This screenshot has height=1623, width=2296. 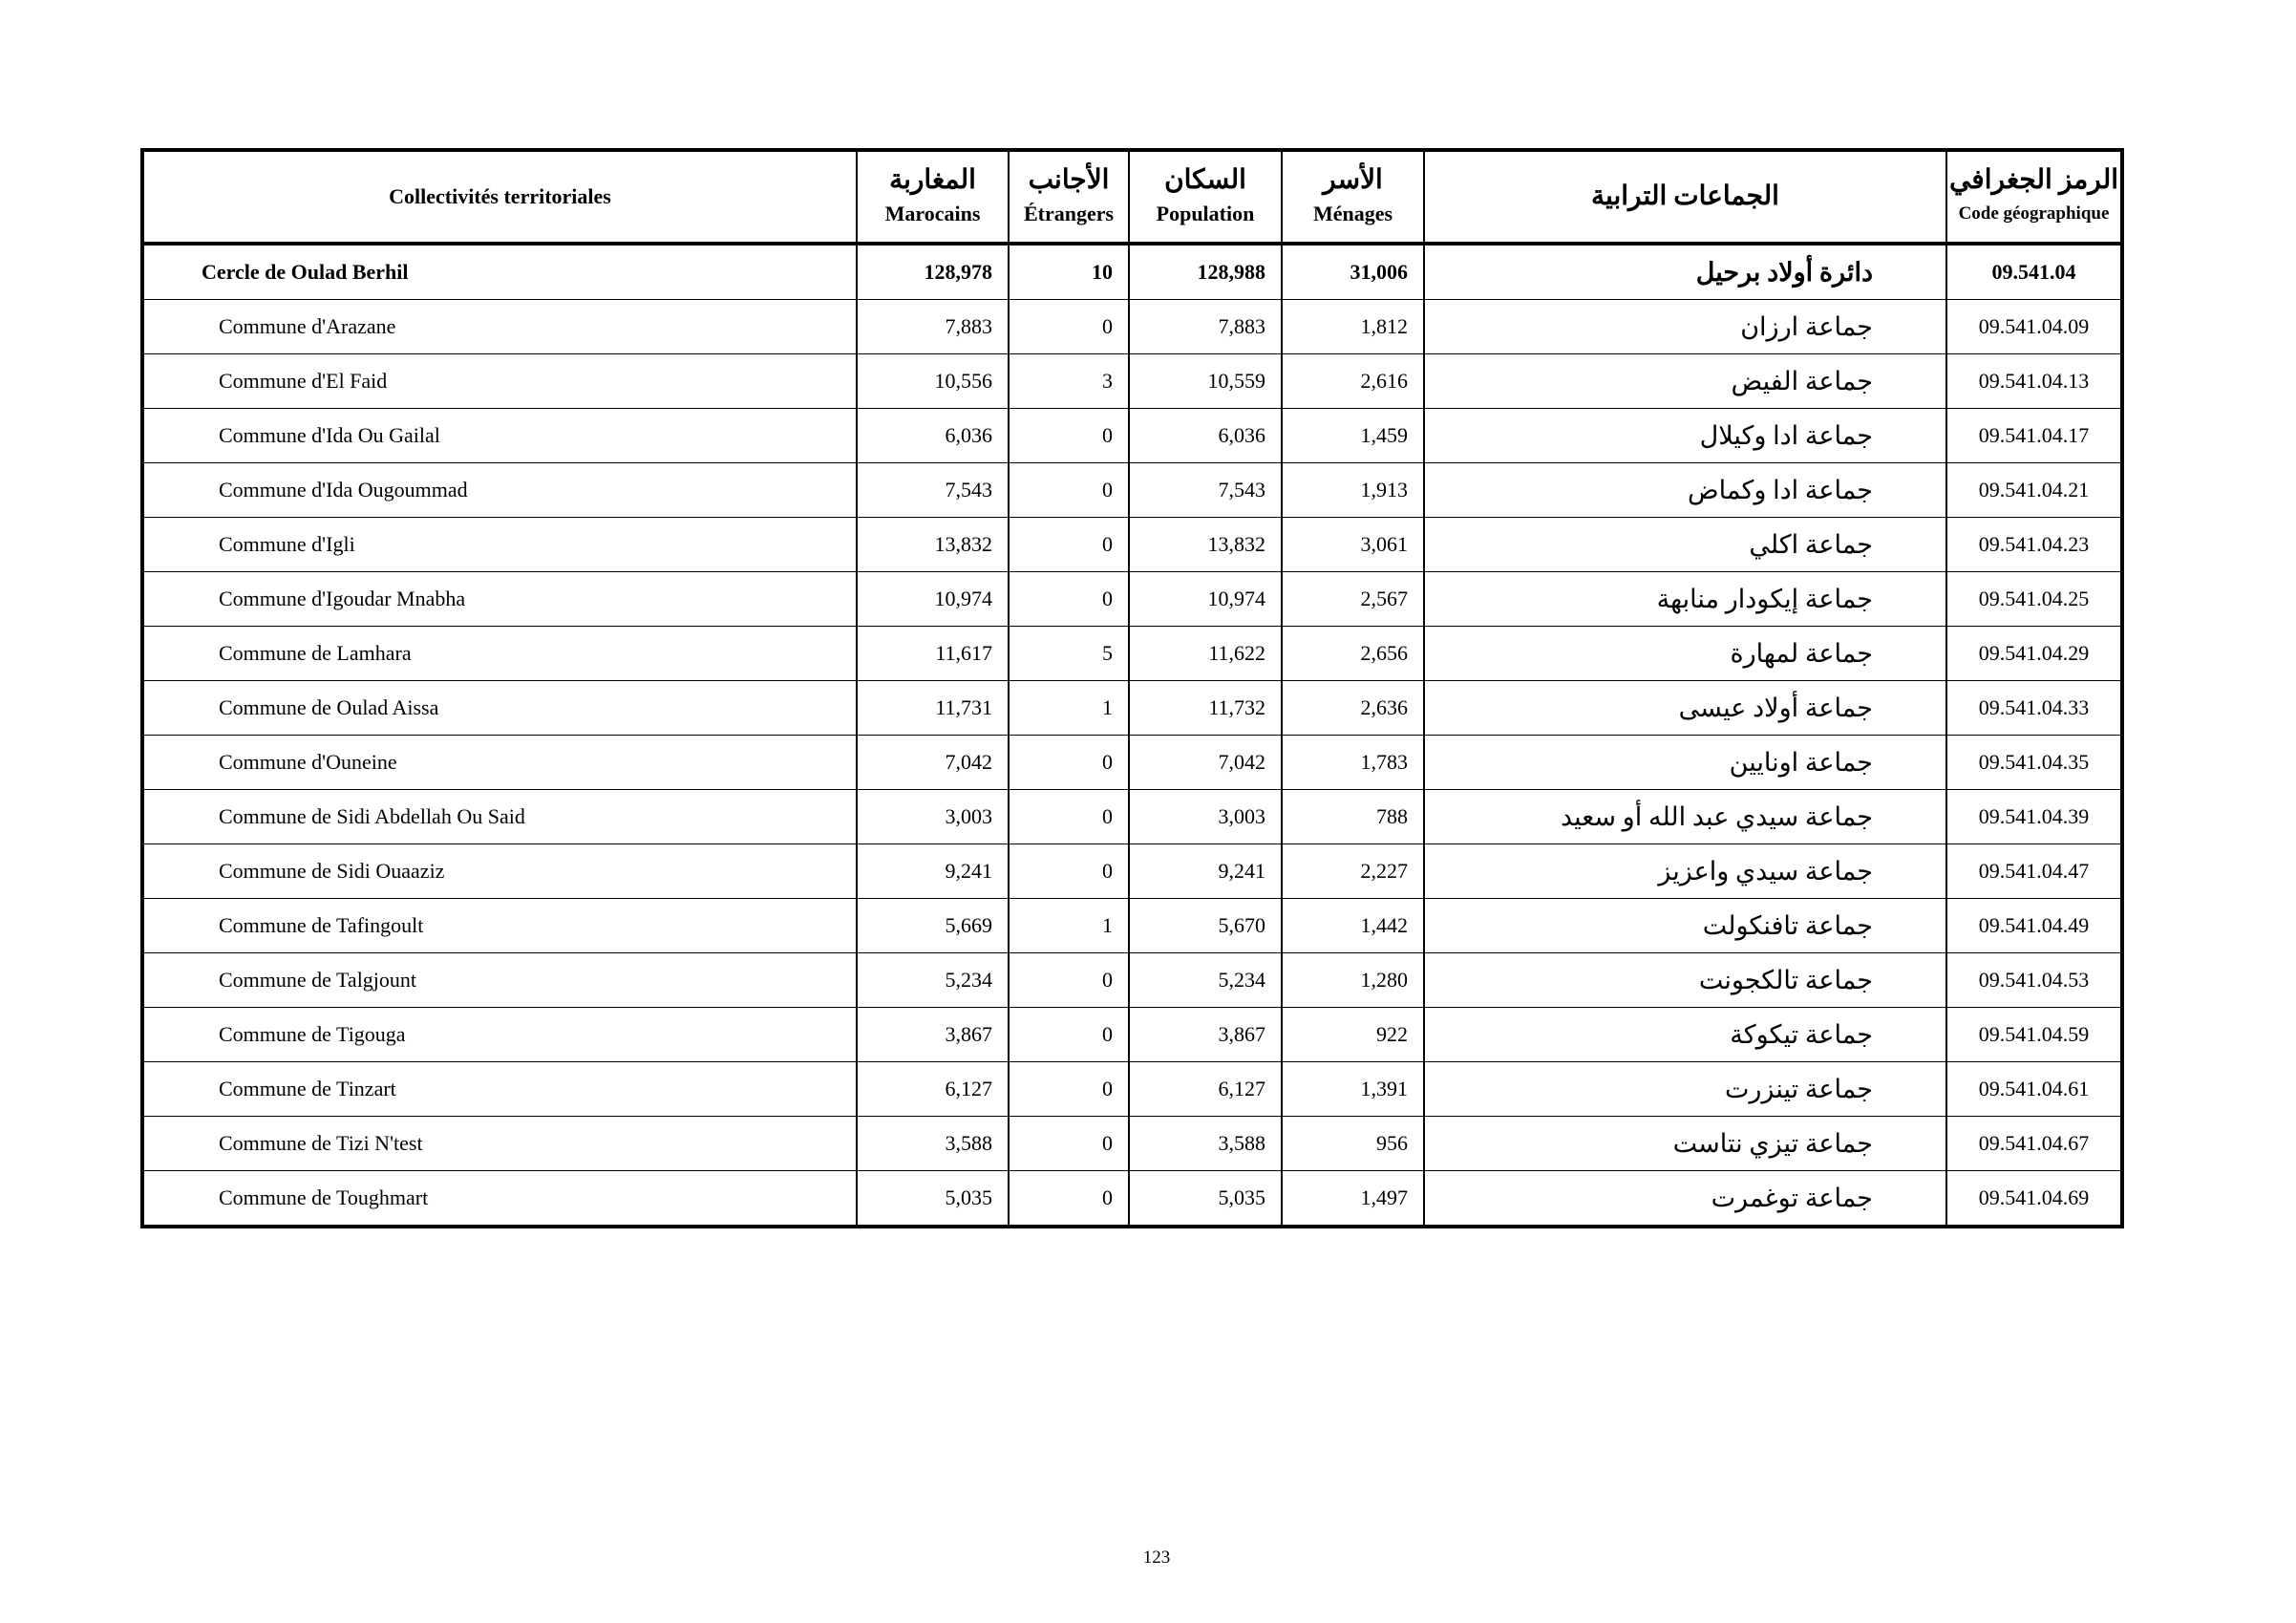 I want to click on marocains: 7,883, so click(x=933, y=327).